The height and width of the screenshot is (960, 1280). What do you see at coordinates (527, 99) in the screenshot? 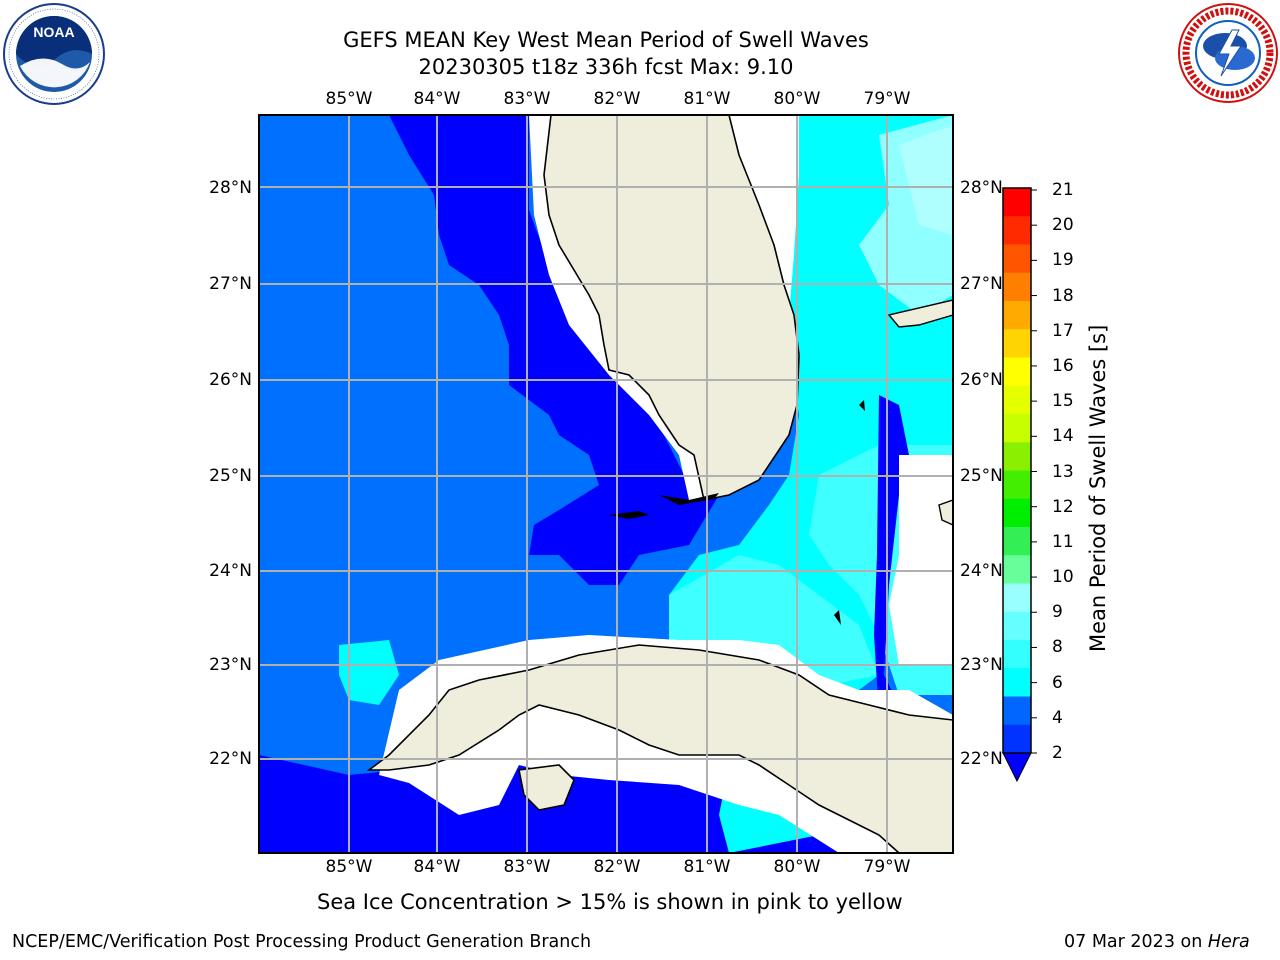
I see `lon-label-top: 83°W` at bounding box center [527, 99].